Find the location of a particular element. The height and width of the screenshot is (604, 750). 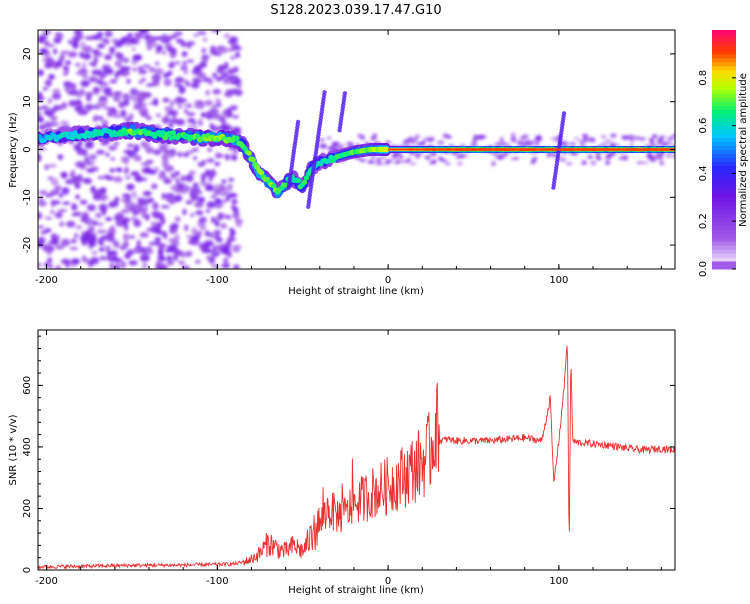

y-tick-label: 0 is located at coordinates (27, 570).